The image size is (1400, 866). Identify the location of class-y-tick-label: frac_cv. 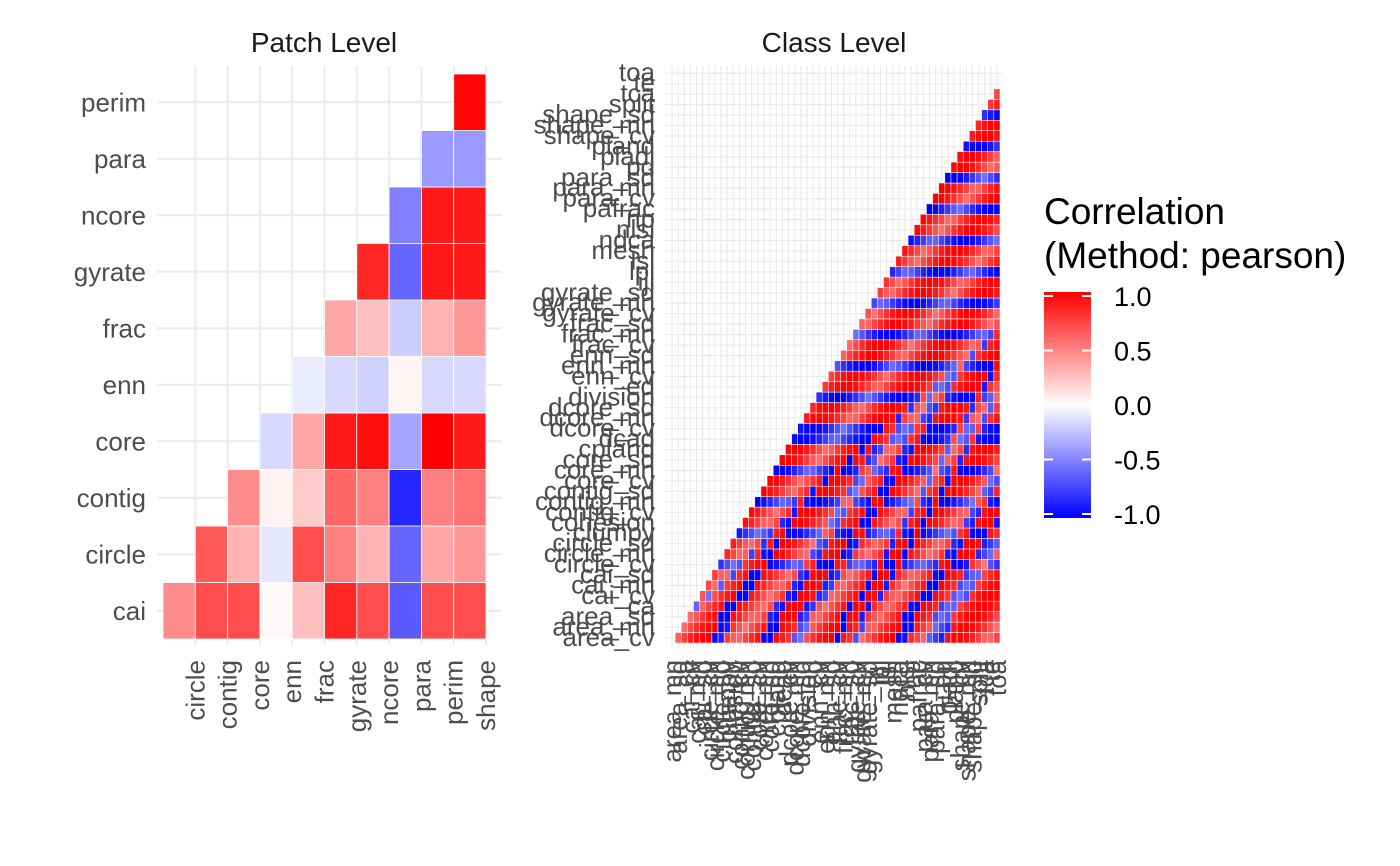
(613, 344).